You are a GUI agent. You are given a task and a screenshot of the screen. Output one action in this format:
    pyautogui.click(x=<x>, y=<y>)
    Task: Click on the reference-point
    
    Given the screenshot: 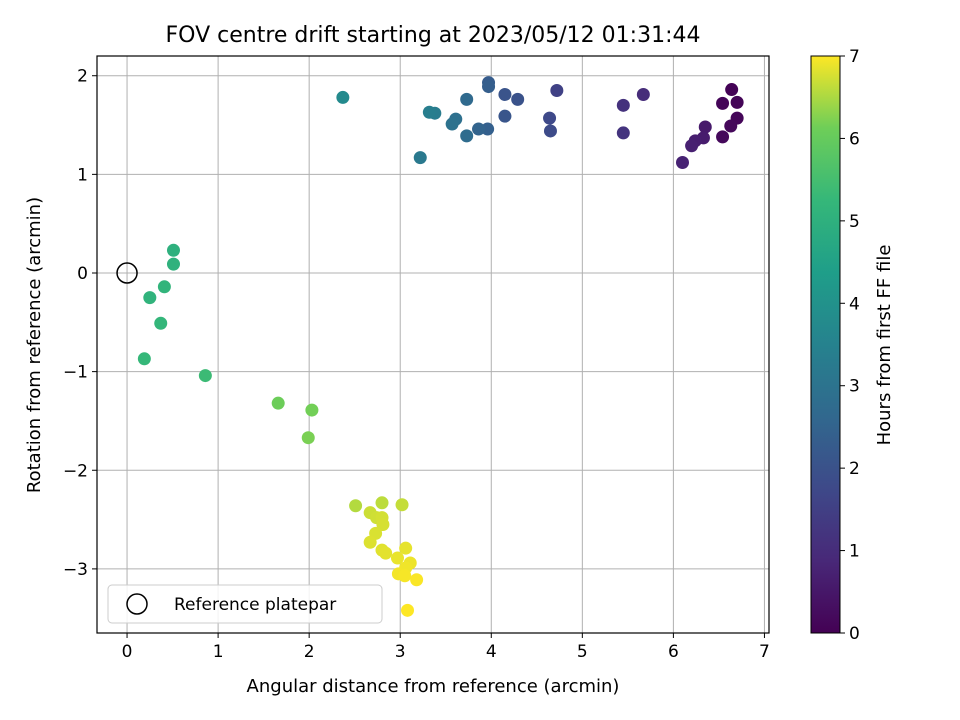 What is the action you would take?
    pyautogui.click(x=127, y=273)
    